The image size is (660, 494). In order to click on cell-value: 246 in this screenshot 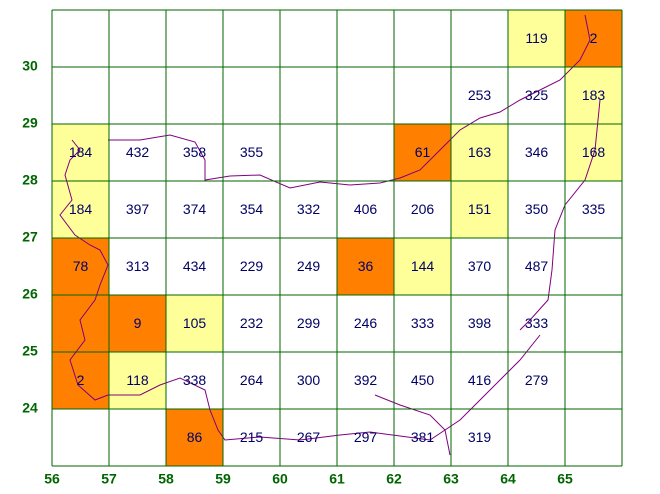, I will do `click(366, 323)`.